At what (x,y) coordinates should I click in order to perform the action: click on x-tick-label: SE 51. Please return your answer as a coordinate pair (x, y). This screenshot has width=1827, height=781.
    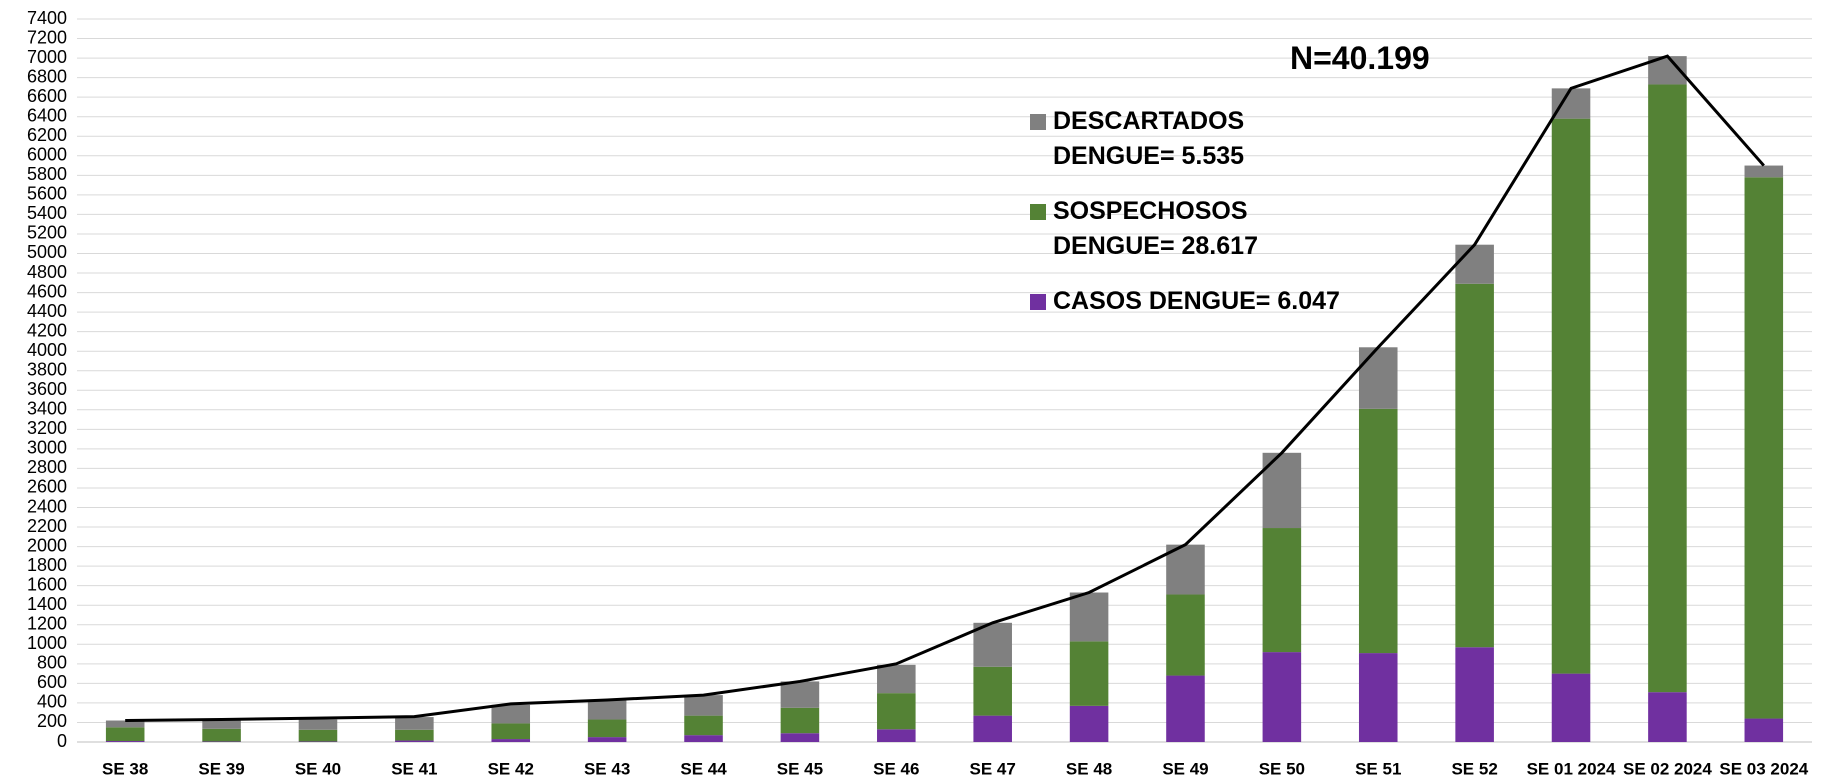
    Looking at the image, I should click on (1378, 768).